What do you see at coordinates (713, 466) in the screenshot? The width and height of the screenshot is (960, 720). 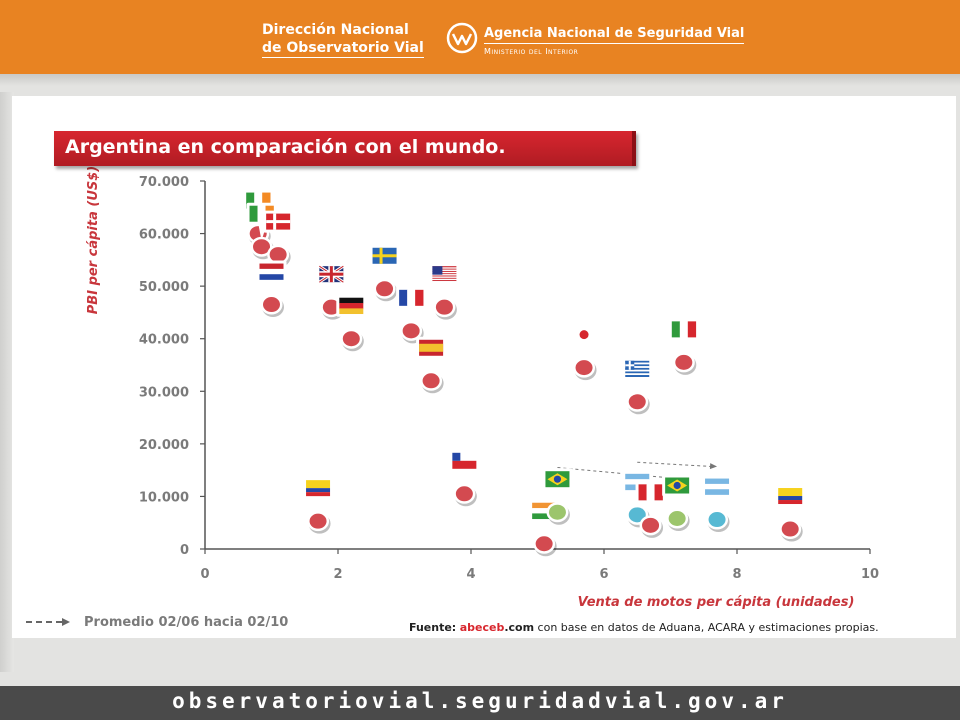 I see `trend-arrow-head` at bounding box center [713, 466].